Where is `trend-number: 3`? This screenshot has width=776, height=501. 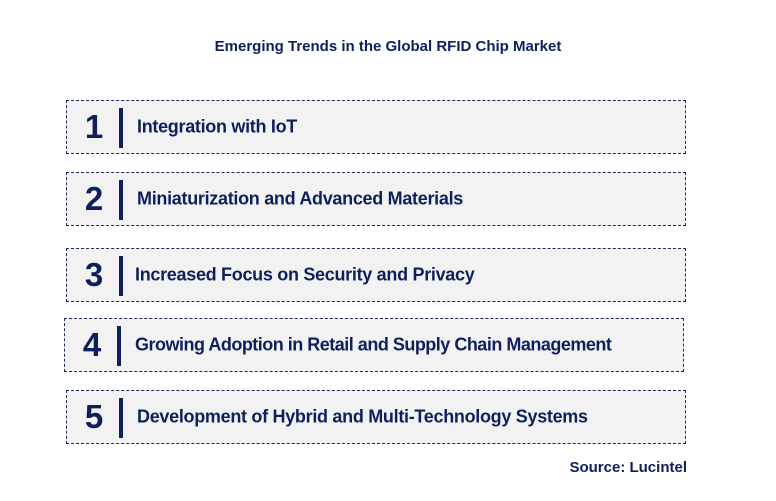 trend-number: 3 is located at coordinates (94, 274).